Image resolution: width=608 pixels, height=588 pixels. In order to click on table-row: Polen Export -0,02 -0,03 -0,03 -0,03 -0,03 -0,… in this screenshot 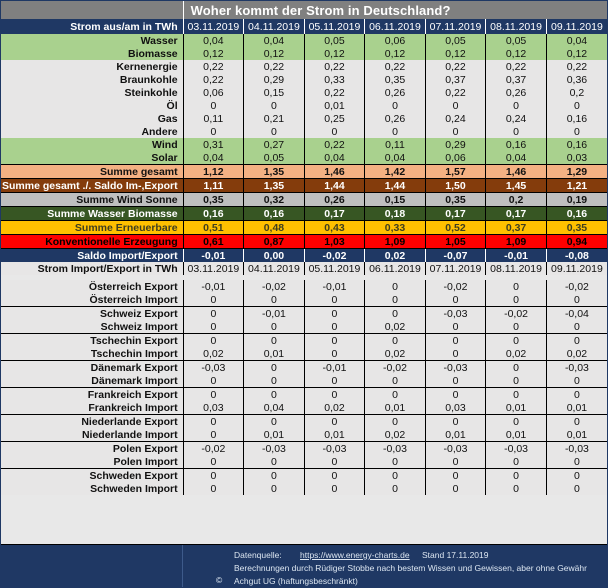, I will do `click(304, 448)`.